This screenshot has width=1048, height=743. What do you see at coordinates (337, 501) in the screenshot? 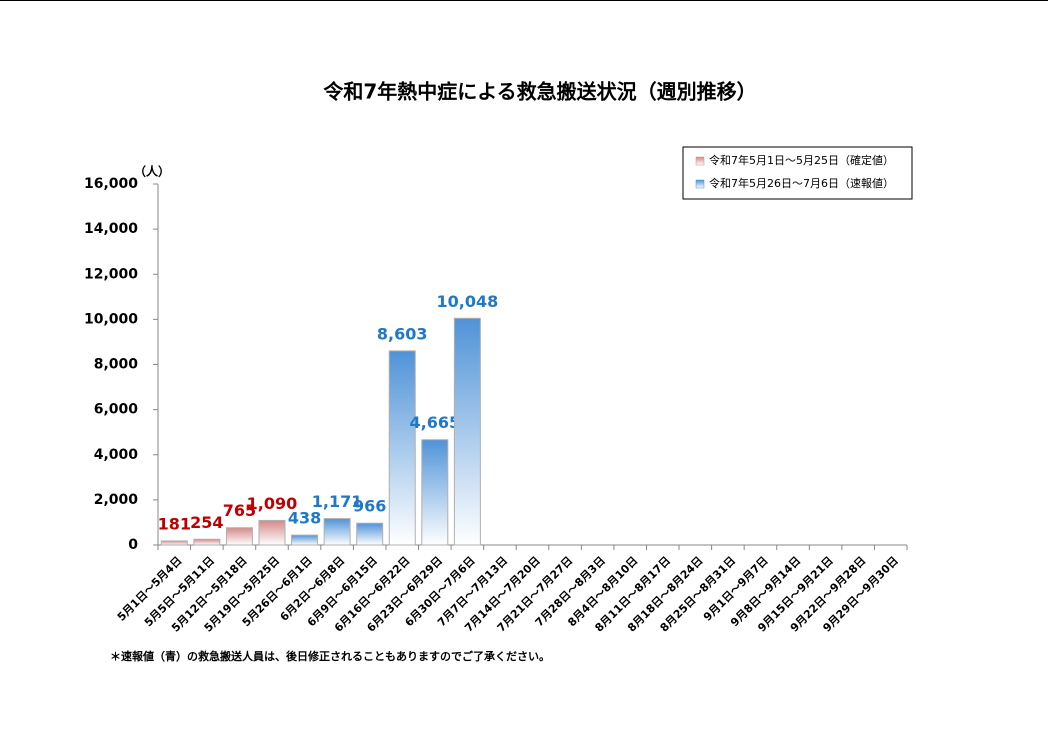
I see `data-label: 1,171` at bounding box center [337, 501].